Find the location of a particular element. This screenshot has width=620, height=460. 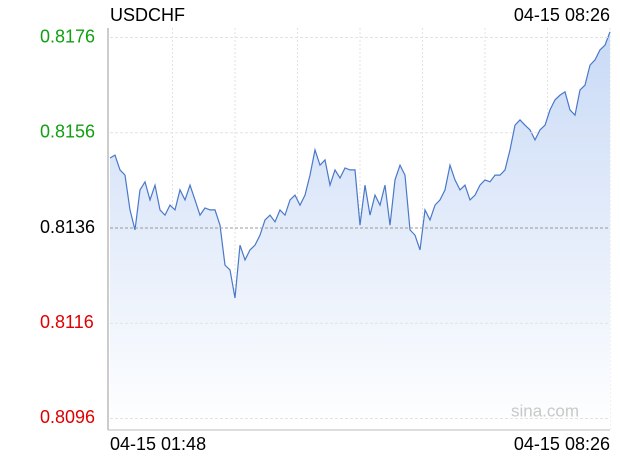

x-tick-label: 04-15 08:26 is located at coordinates (562, 444).